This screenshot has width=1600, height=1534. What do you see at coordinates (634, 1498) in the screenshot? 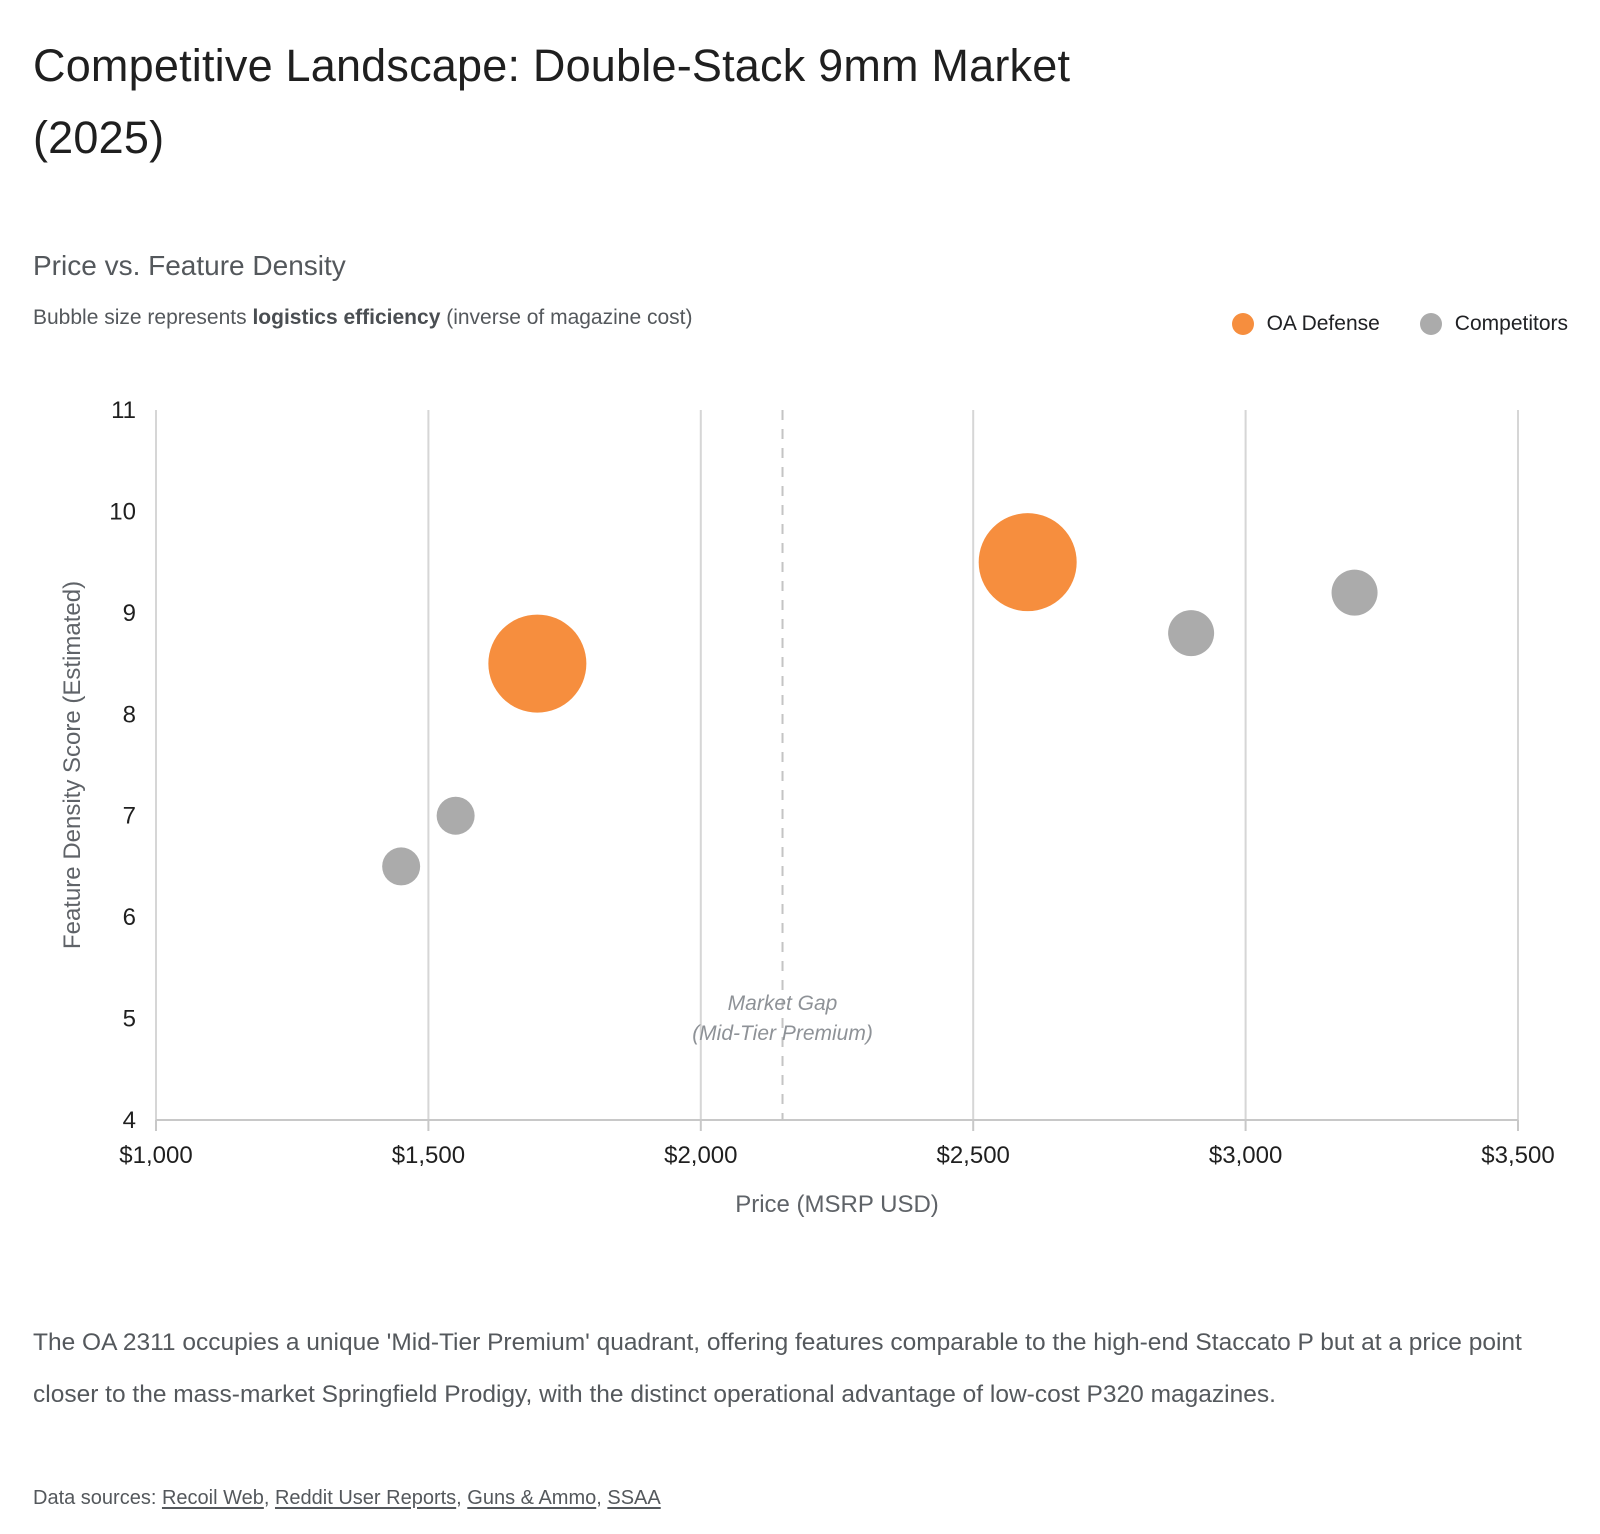
I see `source-link-ssaa: SSAA` at bounding box center [634, 1498].